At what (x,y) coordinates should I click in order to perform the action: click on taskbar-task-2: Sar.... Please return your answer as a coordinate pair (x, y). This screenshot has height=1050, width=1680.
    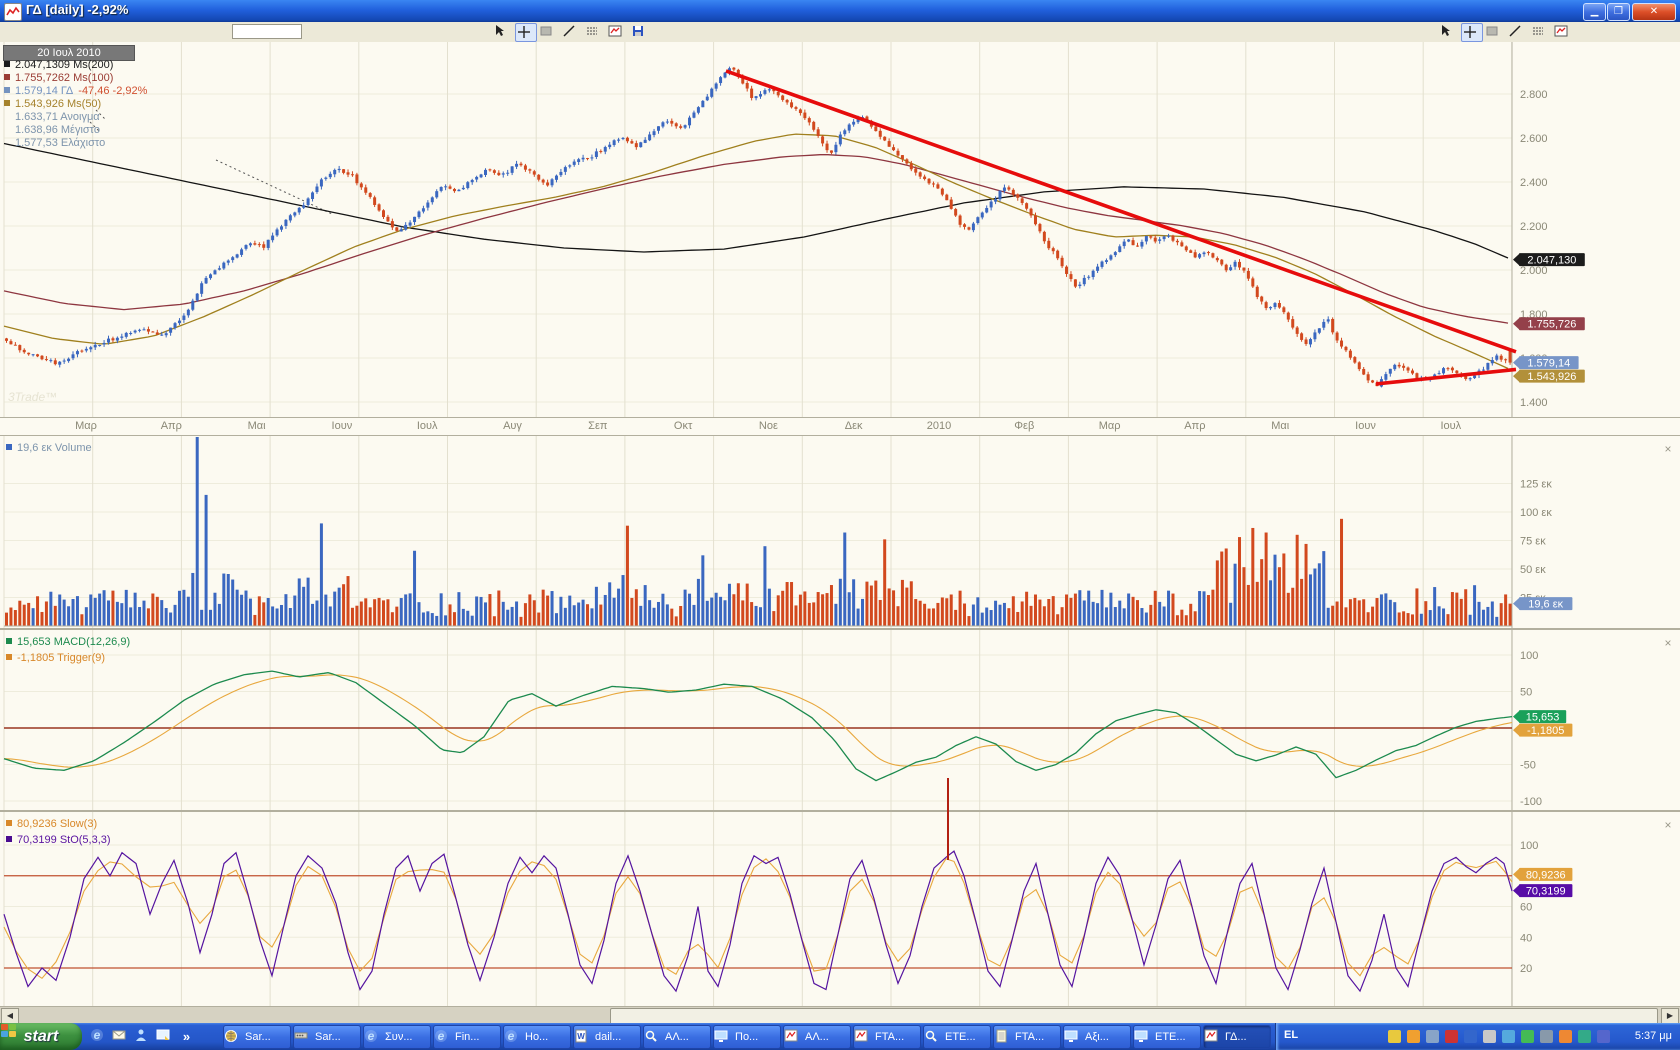
    Looking at the image, I should click on (327, 1037).